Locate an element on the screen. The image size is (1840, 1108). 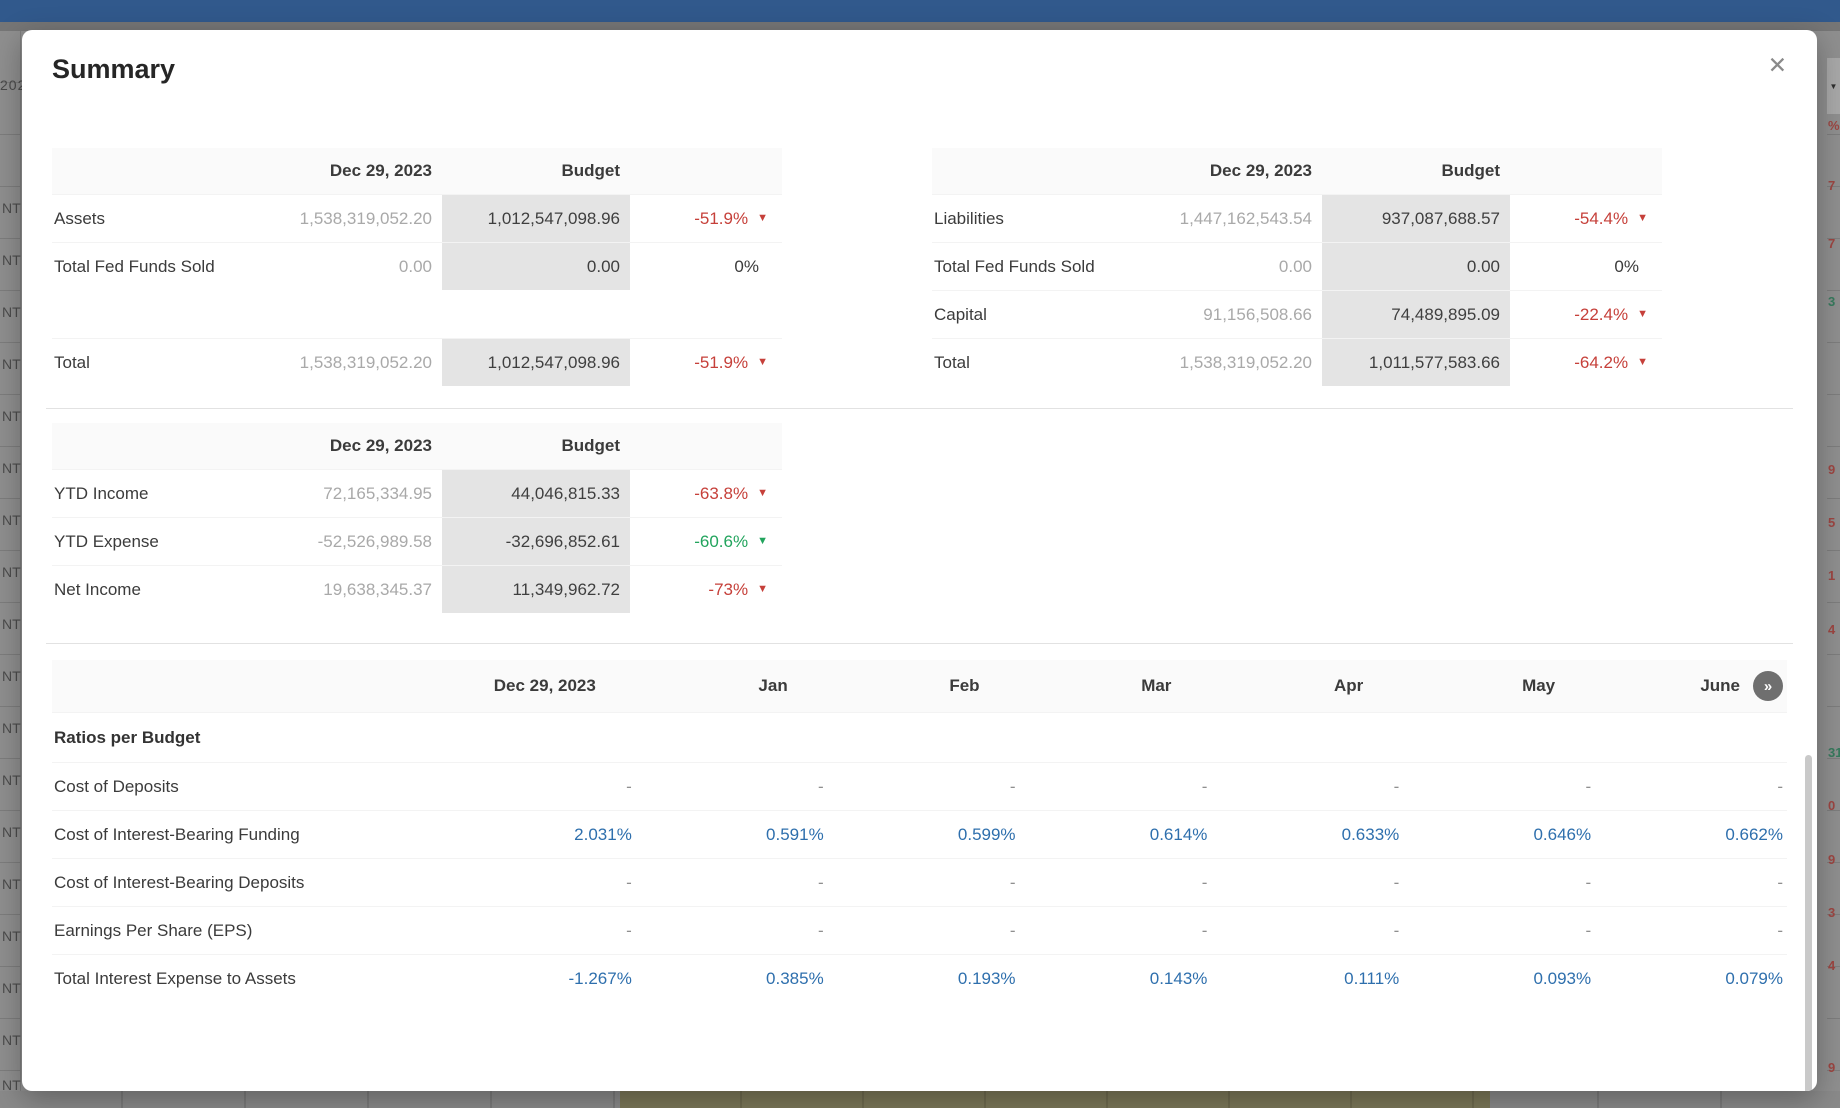
budget-value: 1,011,577,583.66 is located at coordinates (1416, 362).